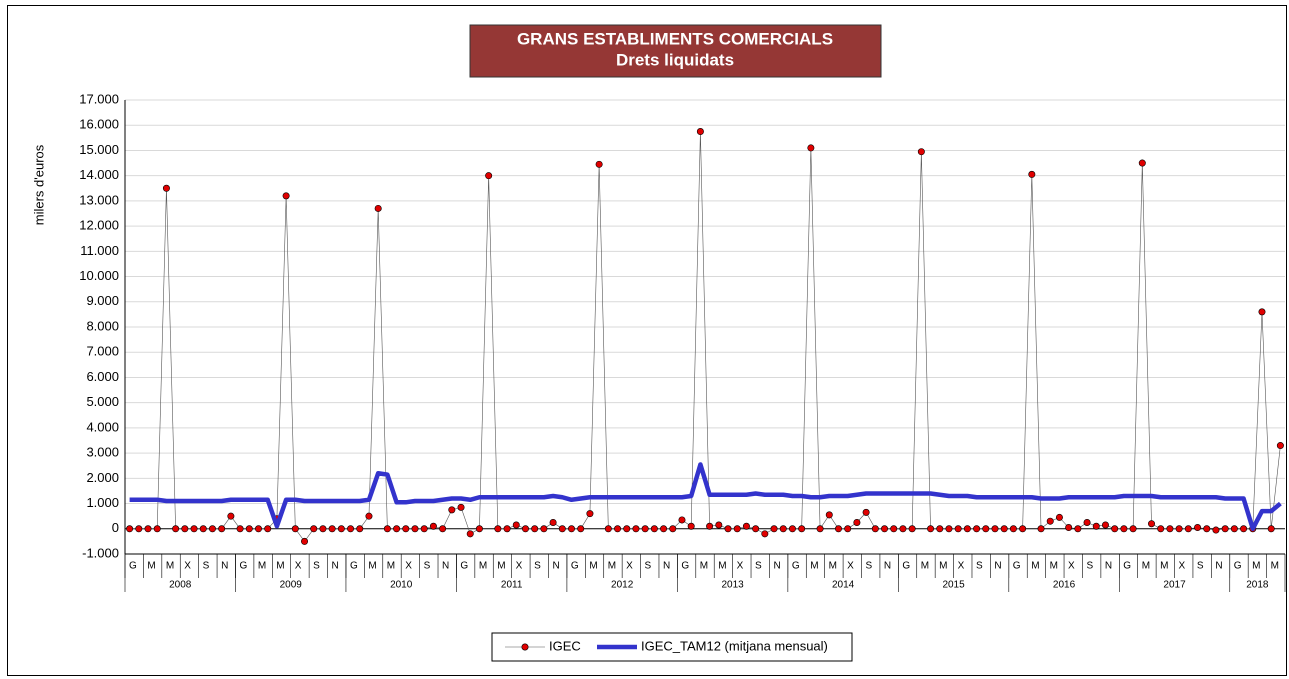  What do you see at coordinates (1257, 585) in the screenshot?
I see `year-label: 2018` at bounding box center [1257, 585].